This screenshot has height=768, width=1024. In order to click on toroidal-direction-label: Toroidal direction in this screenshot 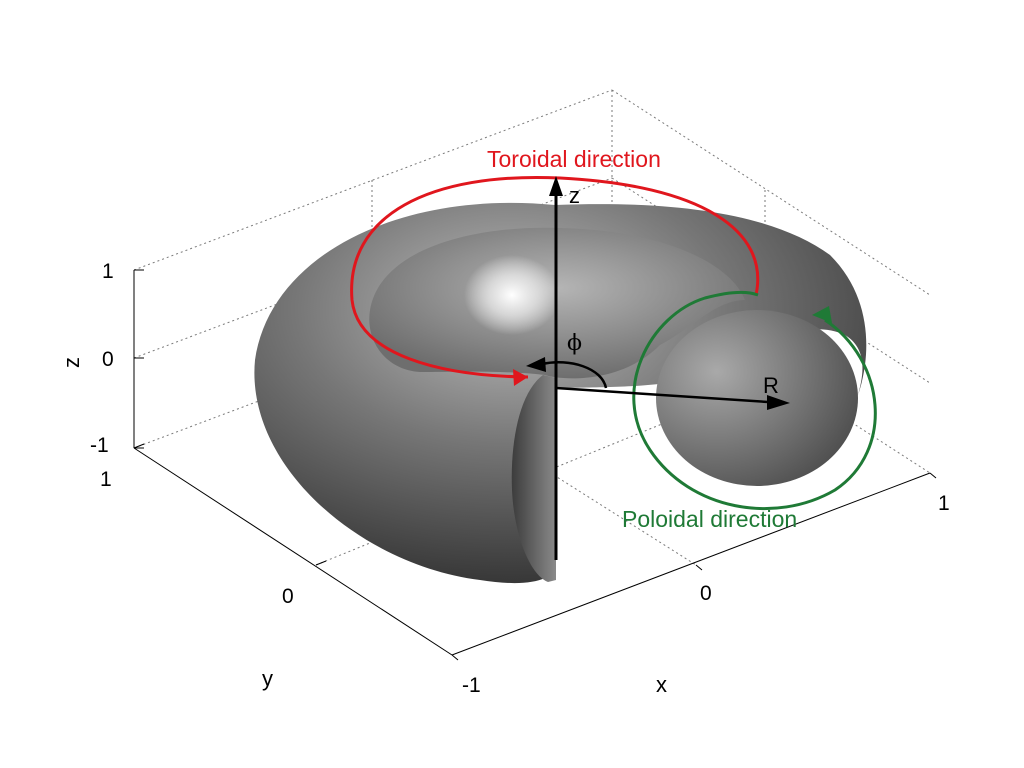, I will do `click(574, 159)`.